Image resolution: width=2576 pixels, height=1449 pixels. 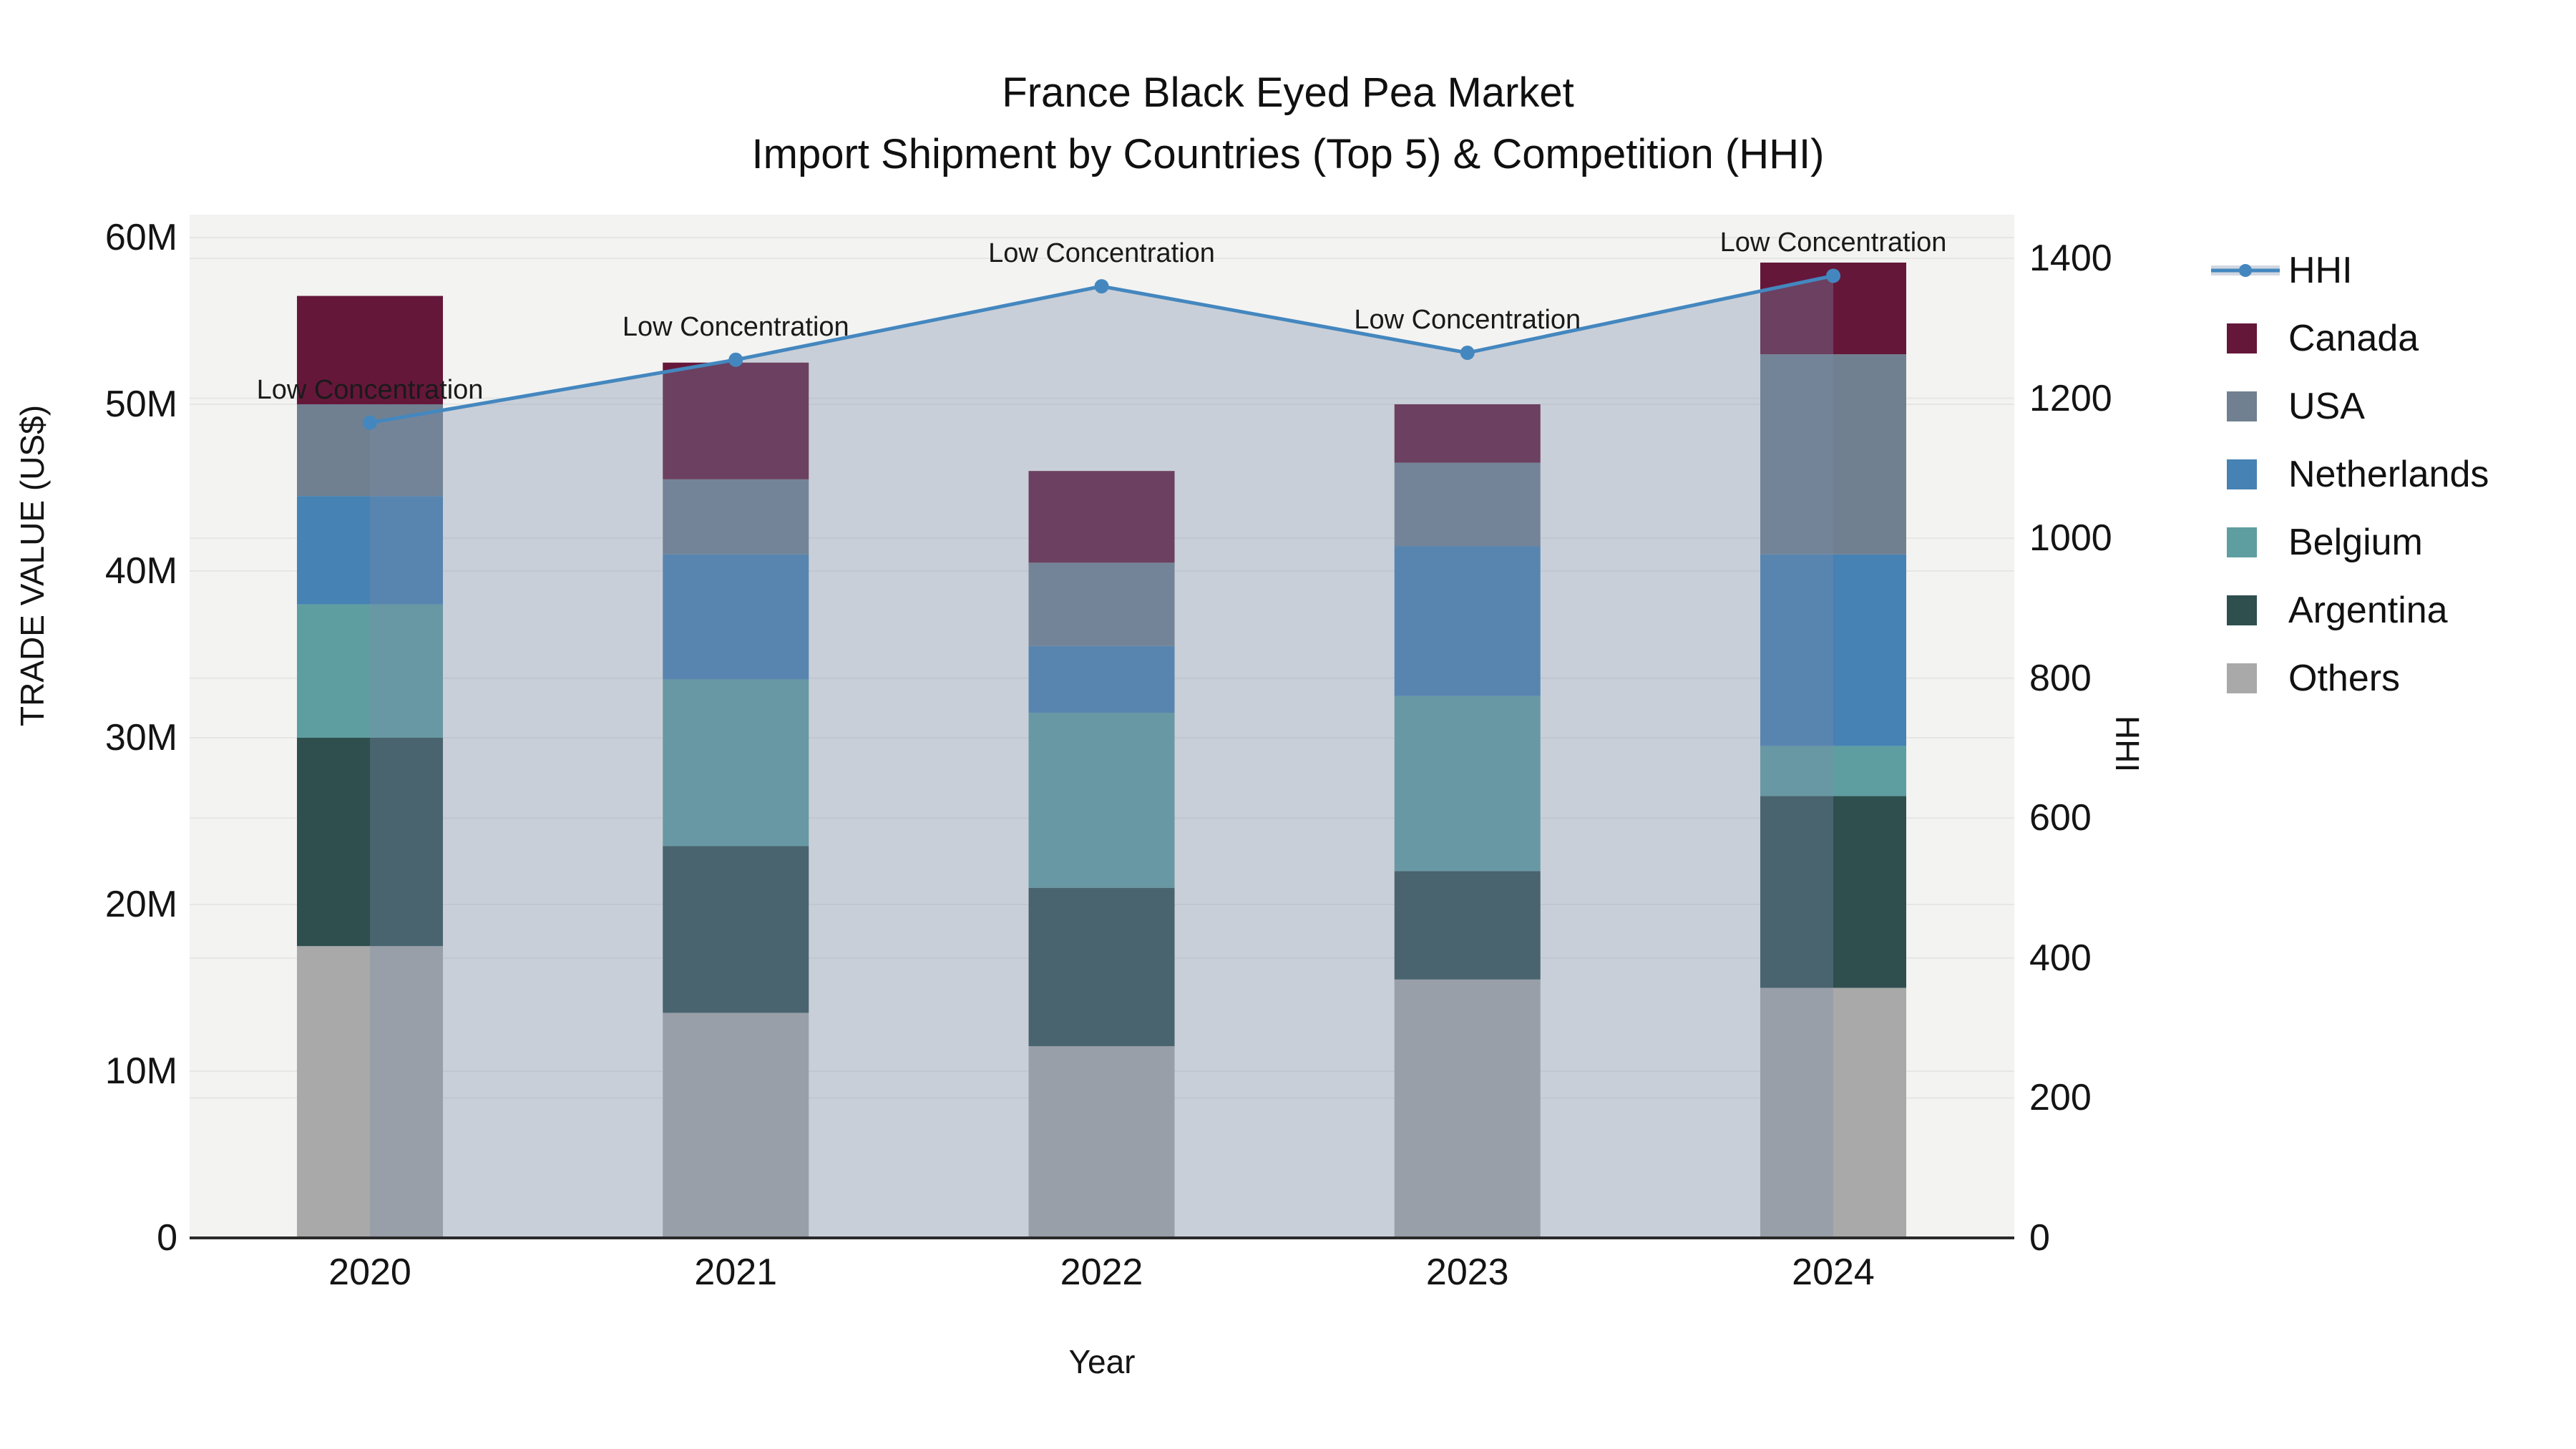 What do you see at coordinates (370, 671) in the screenshot?
I see `bar-segment-2020-belgium` at bounding box center [370, 671].